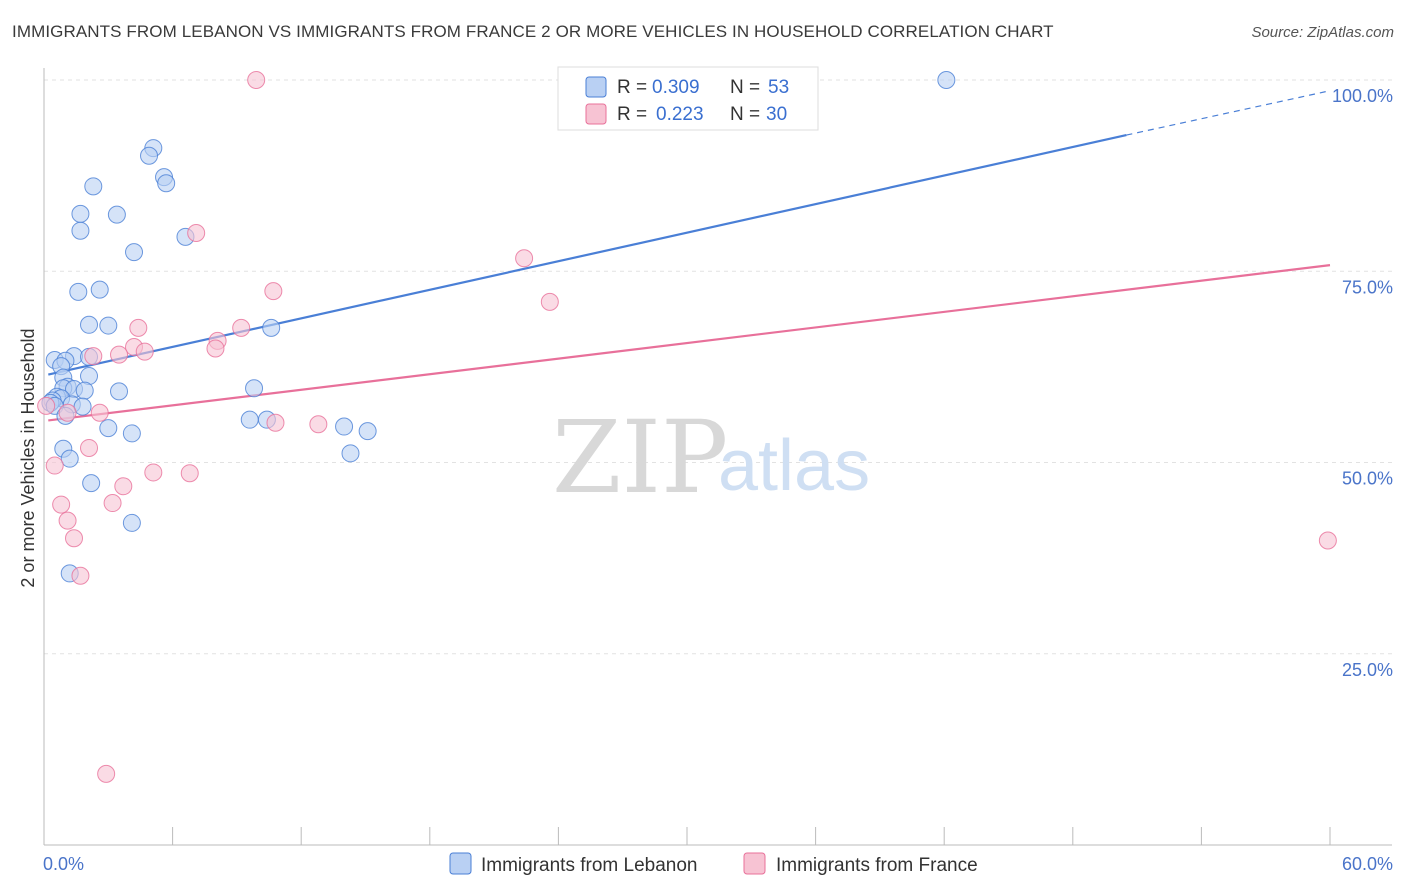 This screenshot has width=1406, height=892. What do you see at coordinates (1322, 32) in the screenshot?
I see `source-label: Source: ZipAtlas.com` at bounding box center [1322, 32].